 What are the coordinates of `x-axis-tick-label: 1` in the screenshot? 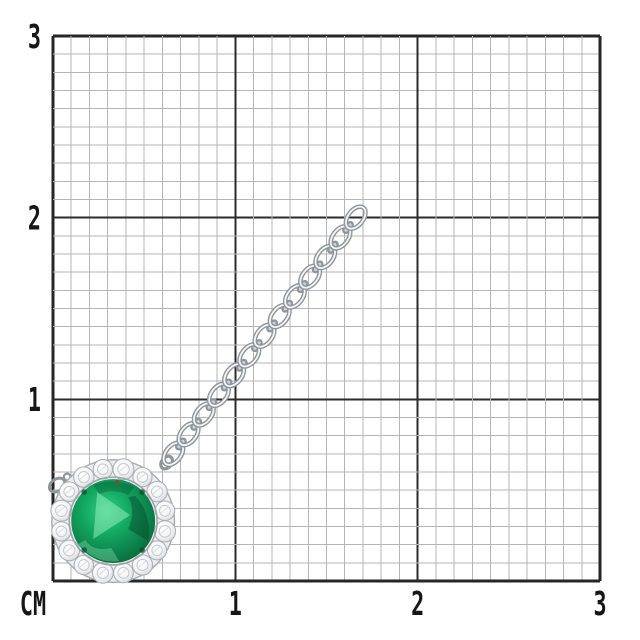 It's located at (235, 603).